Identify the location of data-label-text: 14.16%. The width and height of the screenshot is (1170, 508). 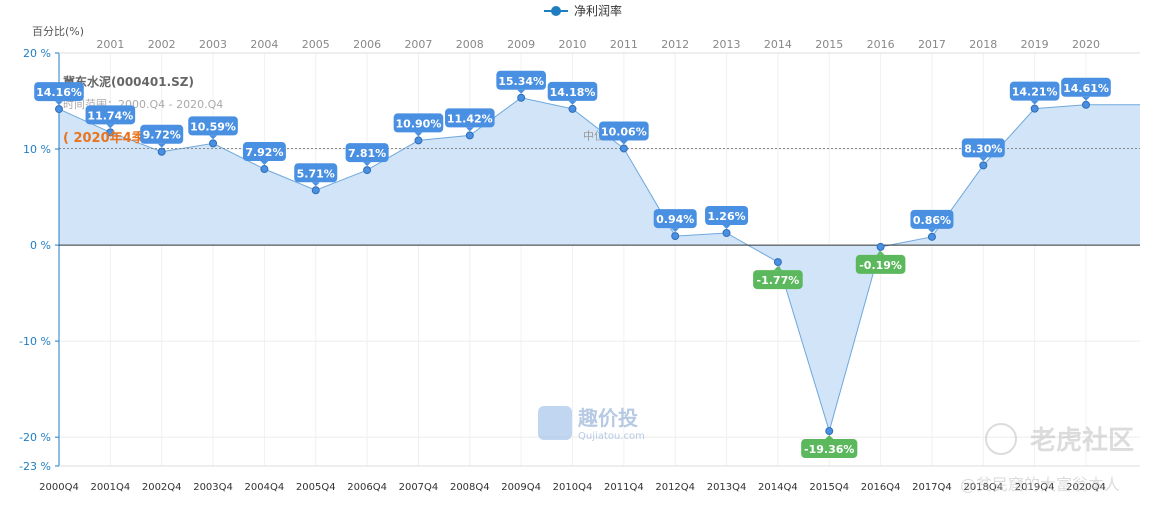
(59, 92).